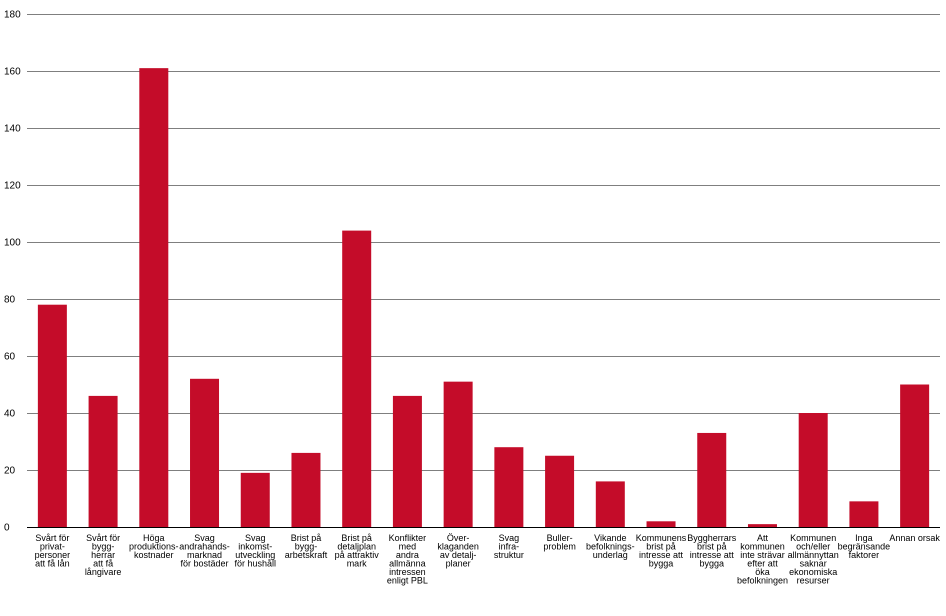 This screenshot has width=946, height=616. Describe the element at coordinates (509, 546) in the screenshot. I see `x-tick-label: Svag infra-struktur` at that location.